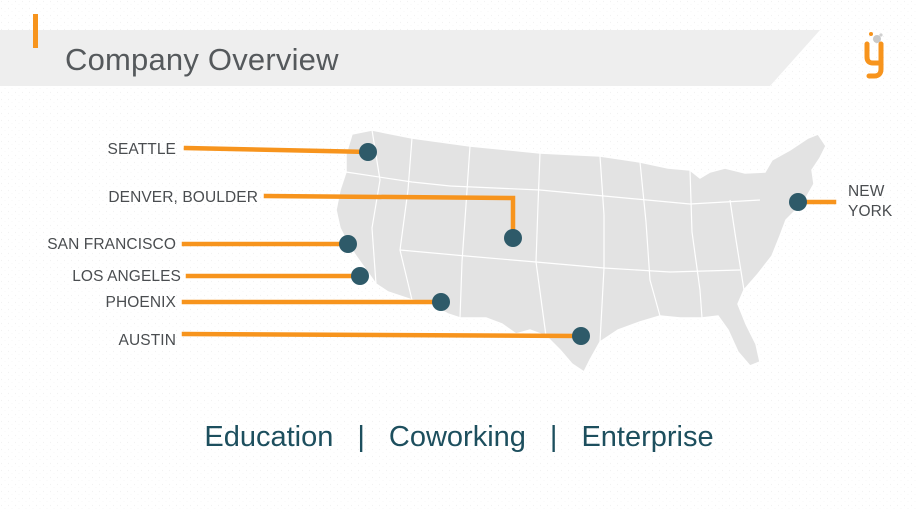  I want to click on orange-g-logo-icon, so click(874, 55).